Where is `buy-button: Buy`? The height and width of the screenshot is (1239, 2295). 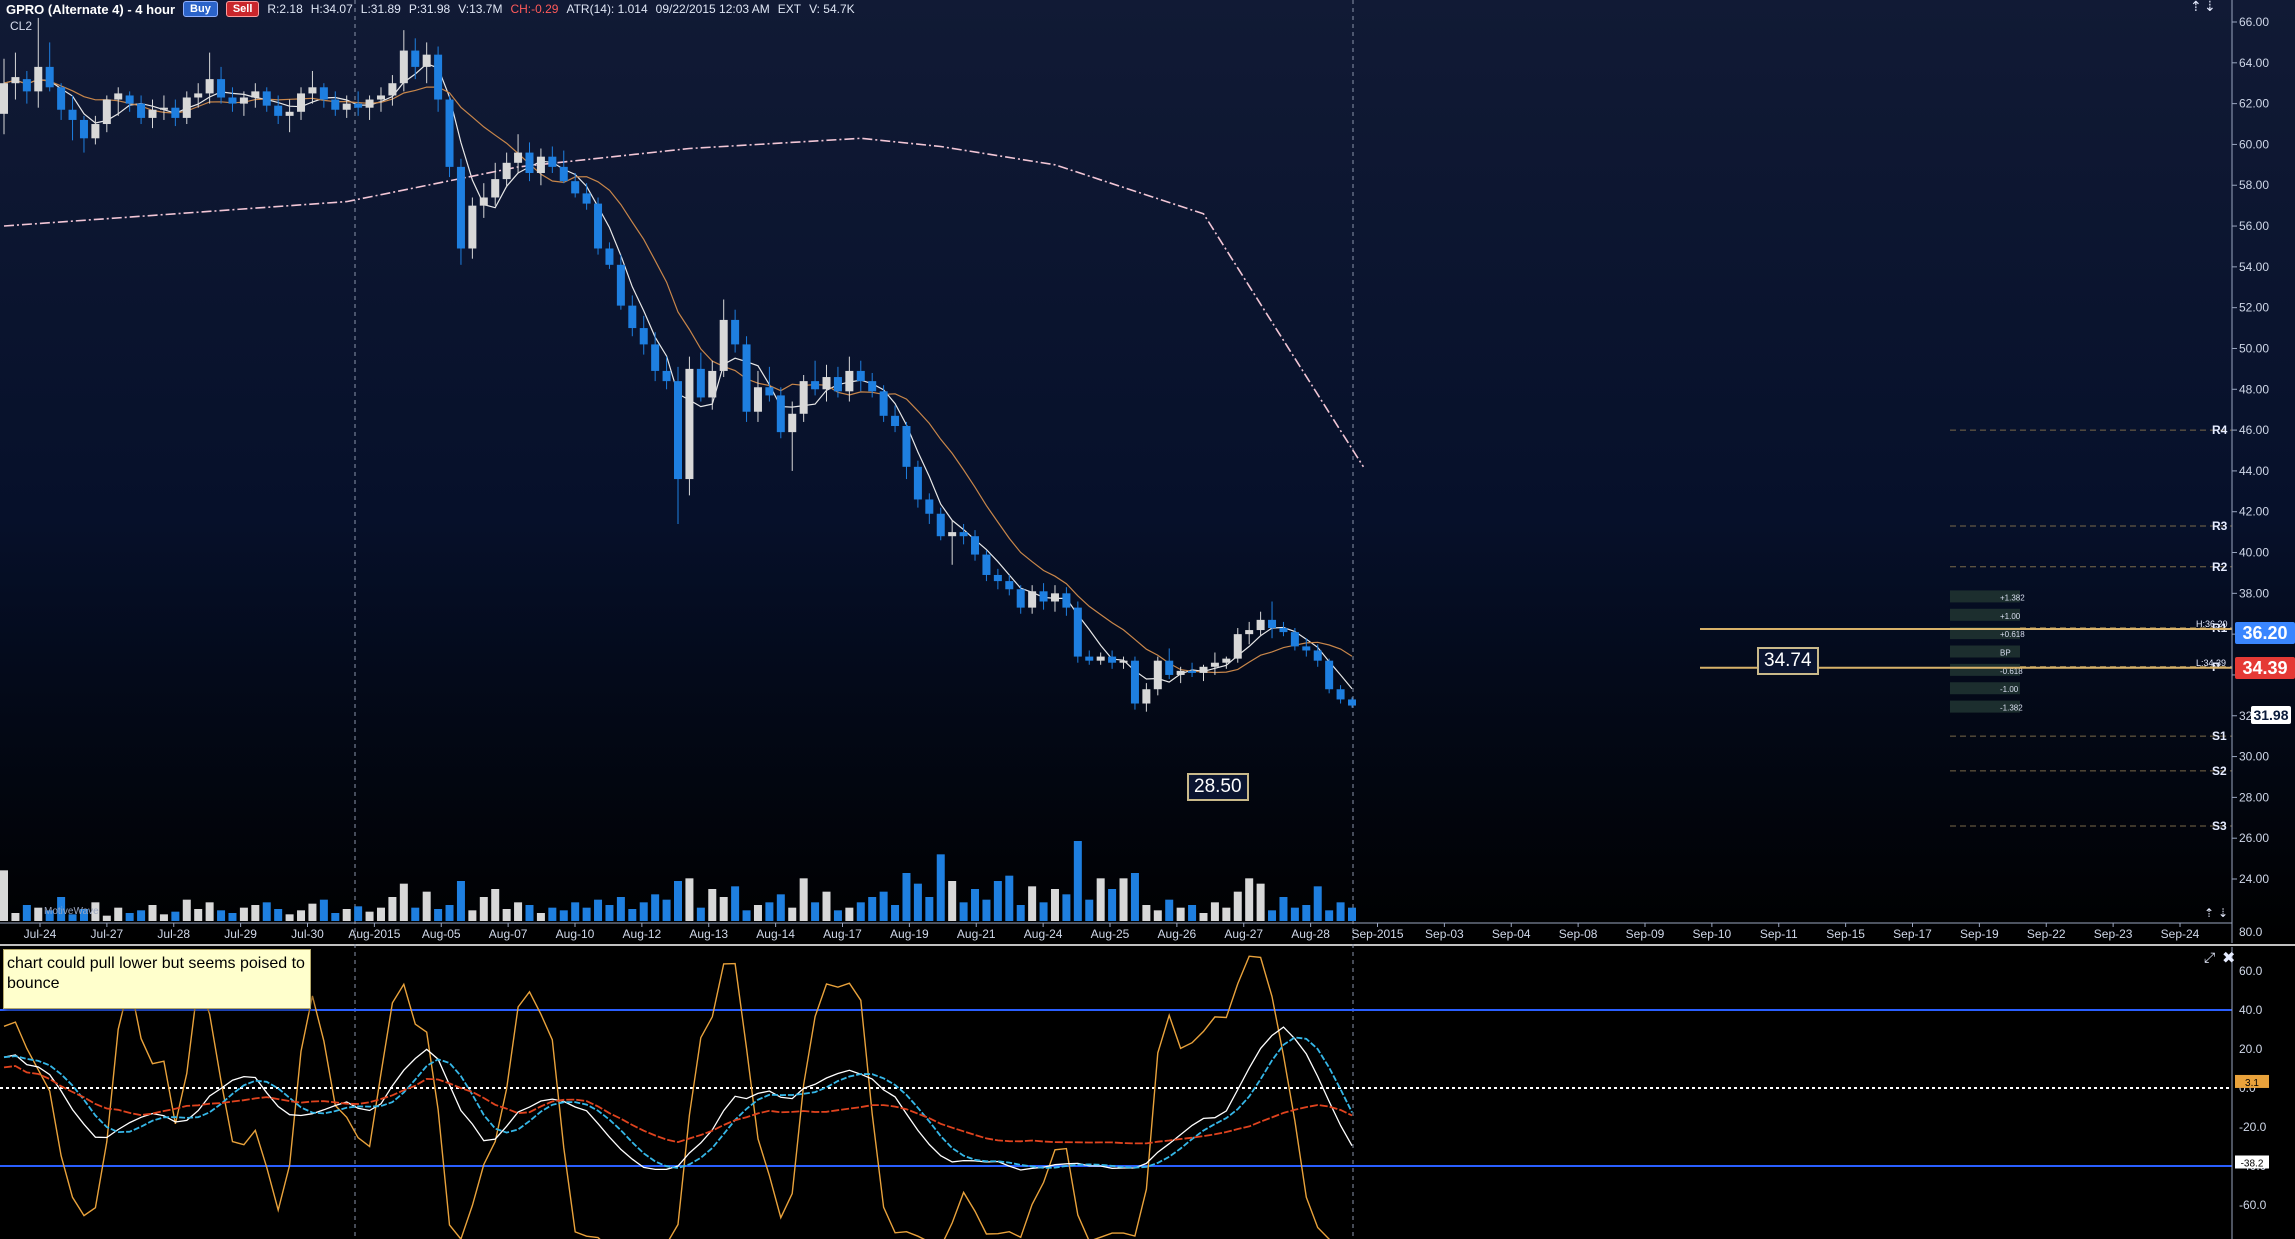 buy-button: Buy is located at coordinates (200, 9).